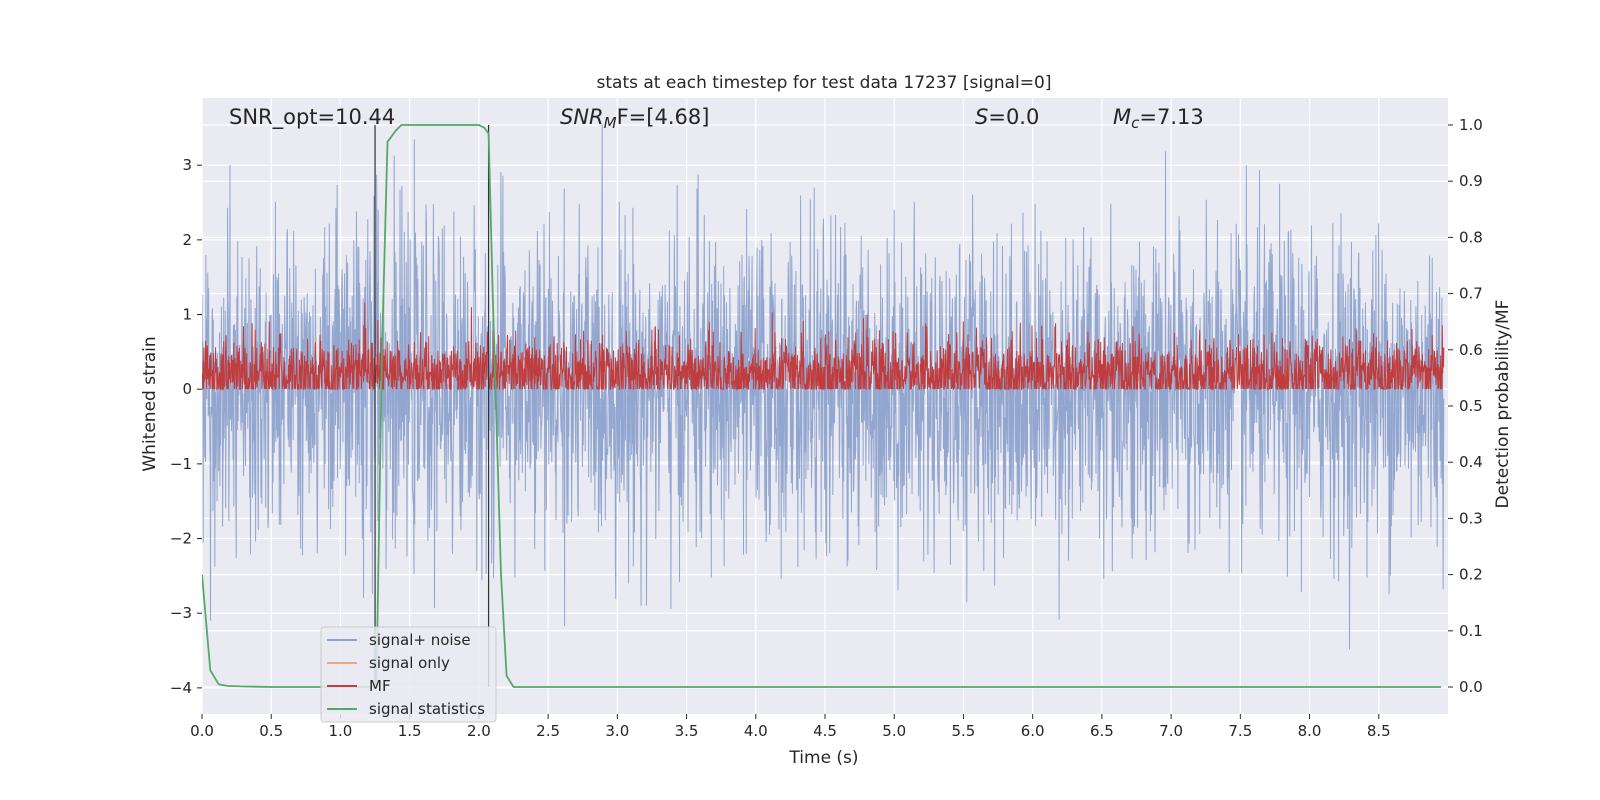 The image size is (1600, 800). What do you see at coordinates (1503, 404) in the screenshot?
I see `y-right-axis-label: Detection probability/MF` at bounding box center [1503, 404].